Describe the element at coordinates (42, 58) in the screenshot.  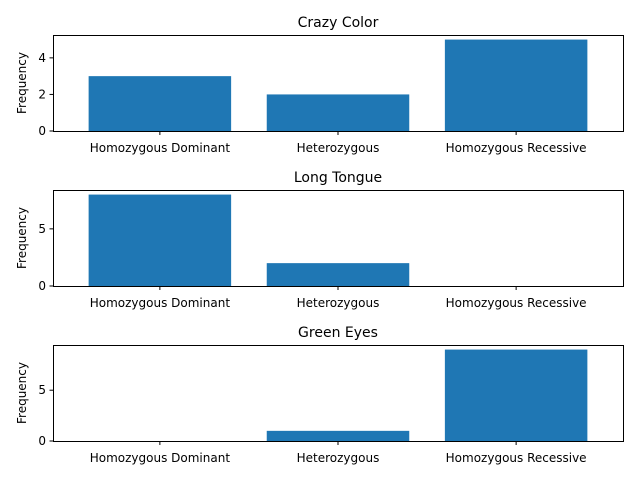
I see `y-tick-label: 4` at that location.